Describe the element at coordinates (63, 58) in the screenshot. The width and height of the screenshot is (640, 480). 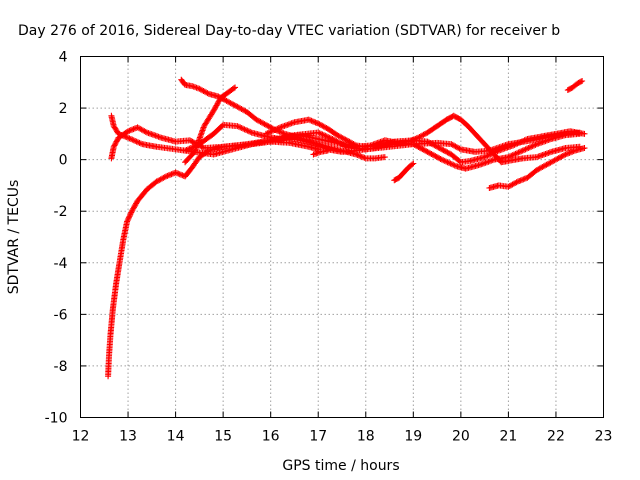
I see `y-tick-label: 4` at that location.